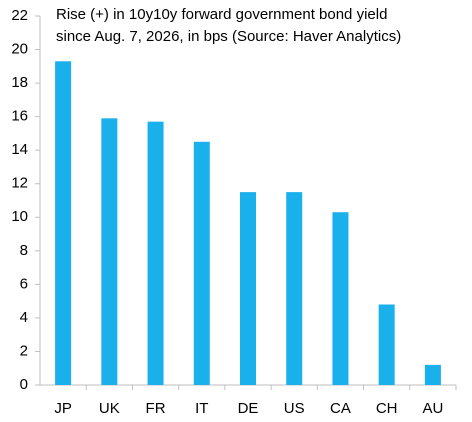 The height and width of the screenshot is (422, 472). I want to click on x-tick-label: IT, so click(201, 408).